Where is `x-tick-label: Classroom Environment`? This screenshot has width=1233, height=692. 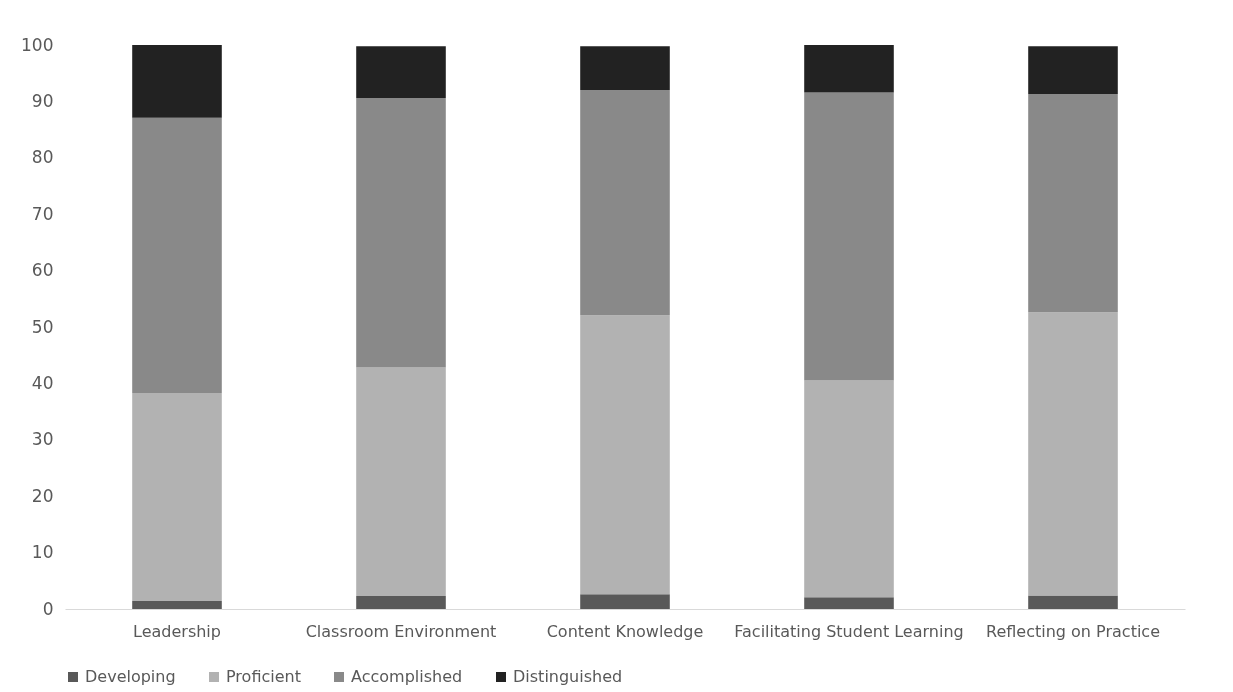 x-tick-label: Classroom Environment is located at coordinates (401, 631).